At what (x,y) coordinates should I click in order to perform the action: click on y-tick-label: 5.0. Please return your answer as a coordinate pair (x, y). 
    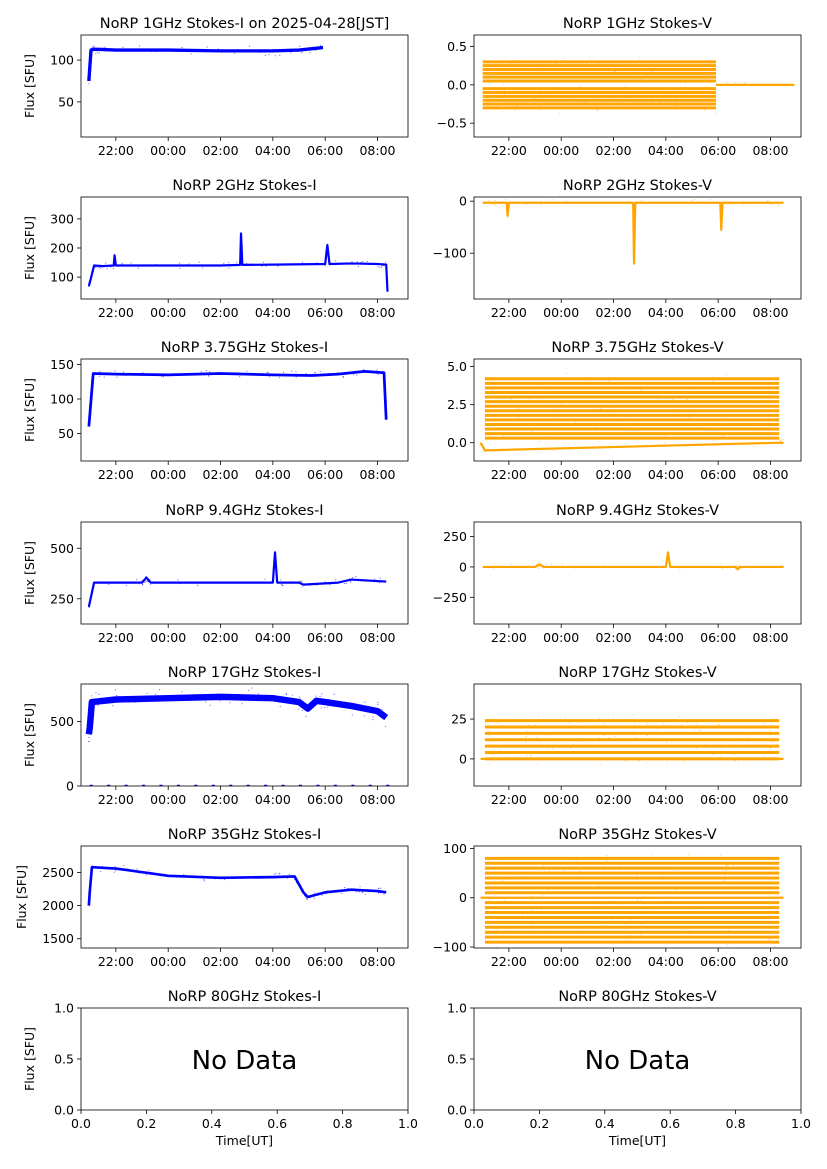
    Looking at the image, I should click on (457, 366).